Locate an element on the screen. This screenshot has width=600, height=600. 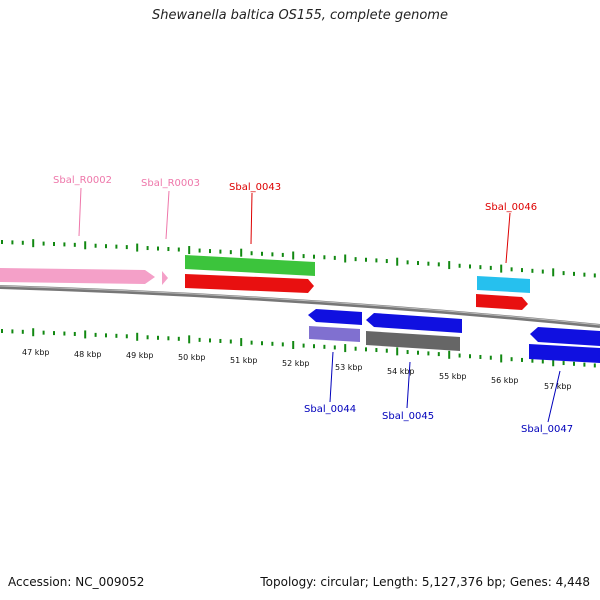
label-sbal-0047: Sbal_0047 is located at coordinates (547, 429).